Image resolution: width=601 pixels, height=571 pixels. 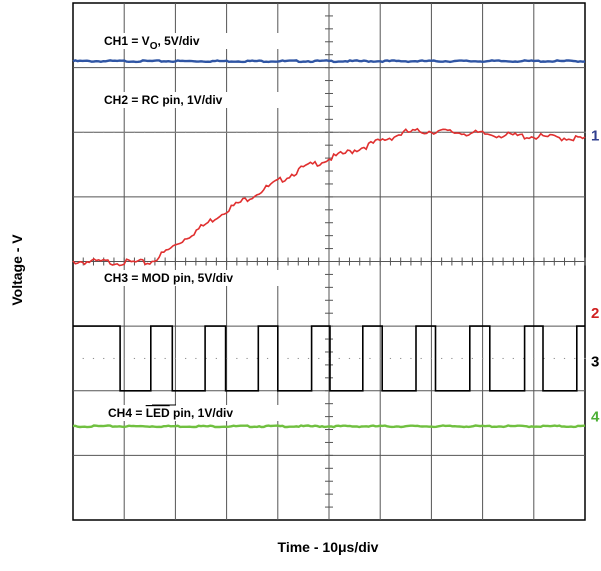 What do you see at coordinates (328, 547) in the screenshot?
I see `x-axis-title: Time - 10μs/div` at bounding box center [328, 547].